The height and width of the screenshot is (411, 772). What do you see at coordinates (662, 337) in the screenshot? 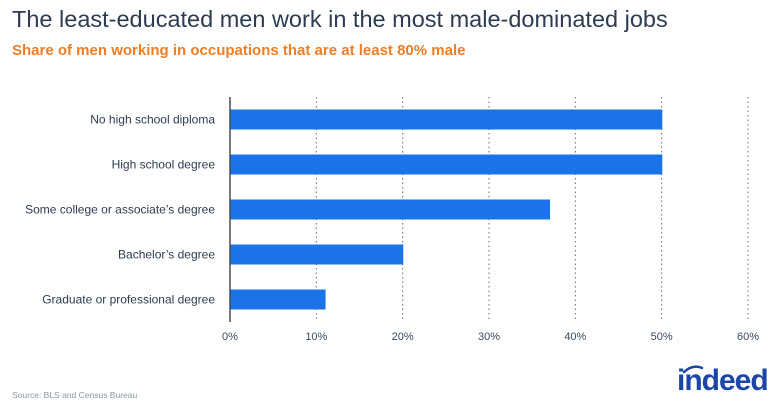
I see `x-tick-label: 50%` at bounding box center [662, 337].